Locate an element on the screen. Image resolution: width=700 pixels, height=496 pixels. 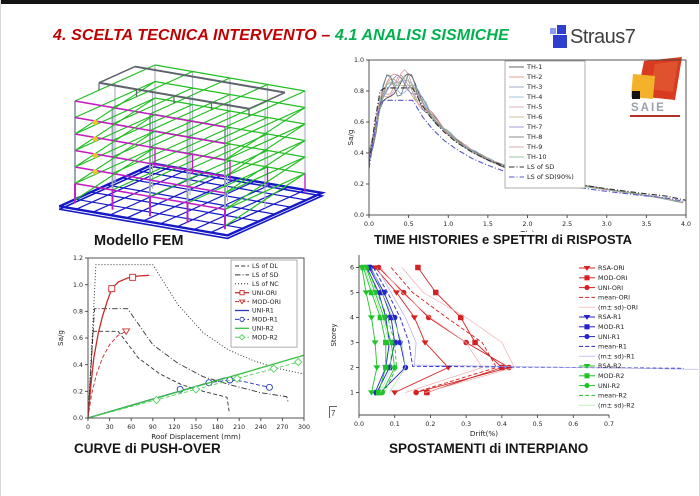
spectra-ylabel: Sa/g is located at coordinates (350, 138).